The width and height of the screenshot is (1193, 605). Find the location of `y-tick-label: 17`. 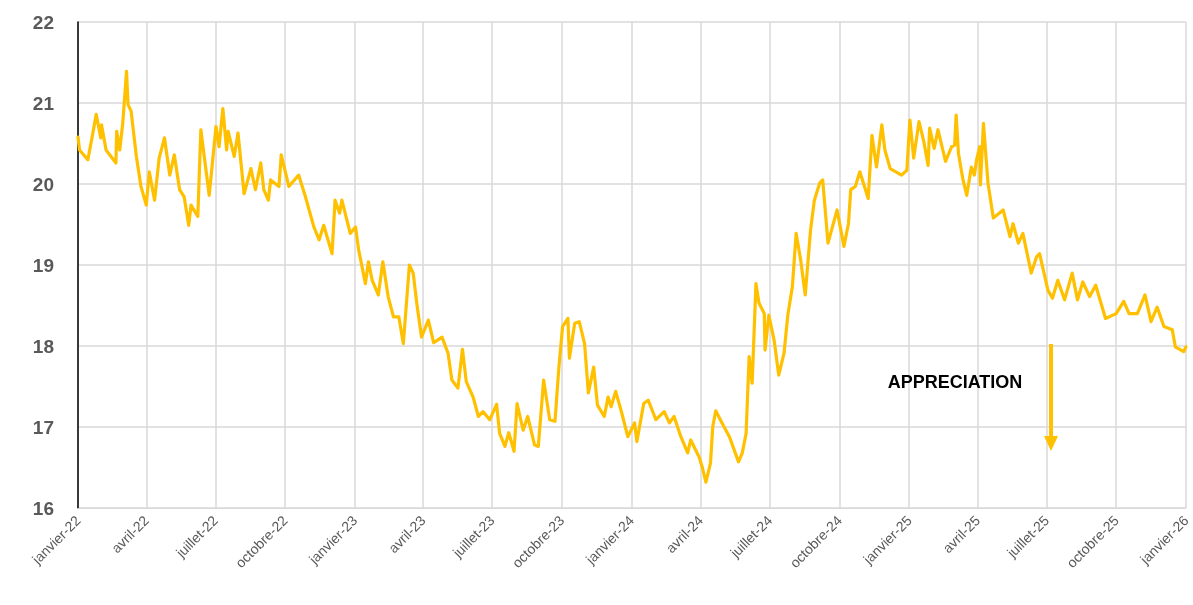

y-tick-label: 17 is located at coordinates (43, 427).